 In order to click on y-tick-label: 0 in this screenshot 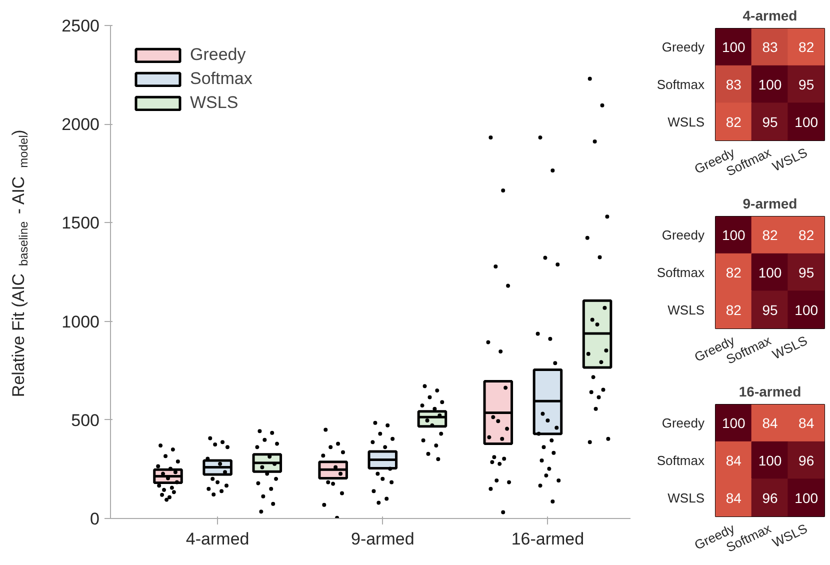, I will do `click(95, 519)`.